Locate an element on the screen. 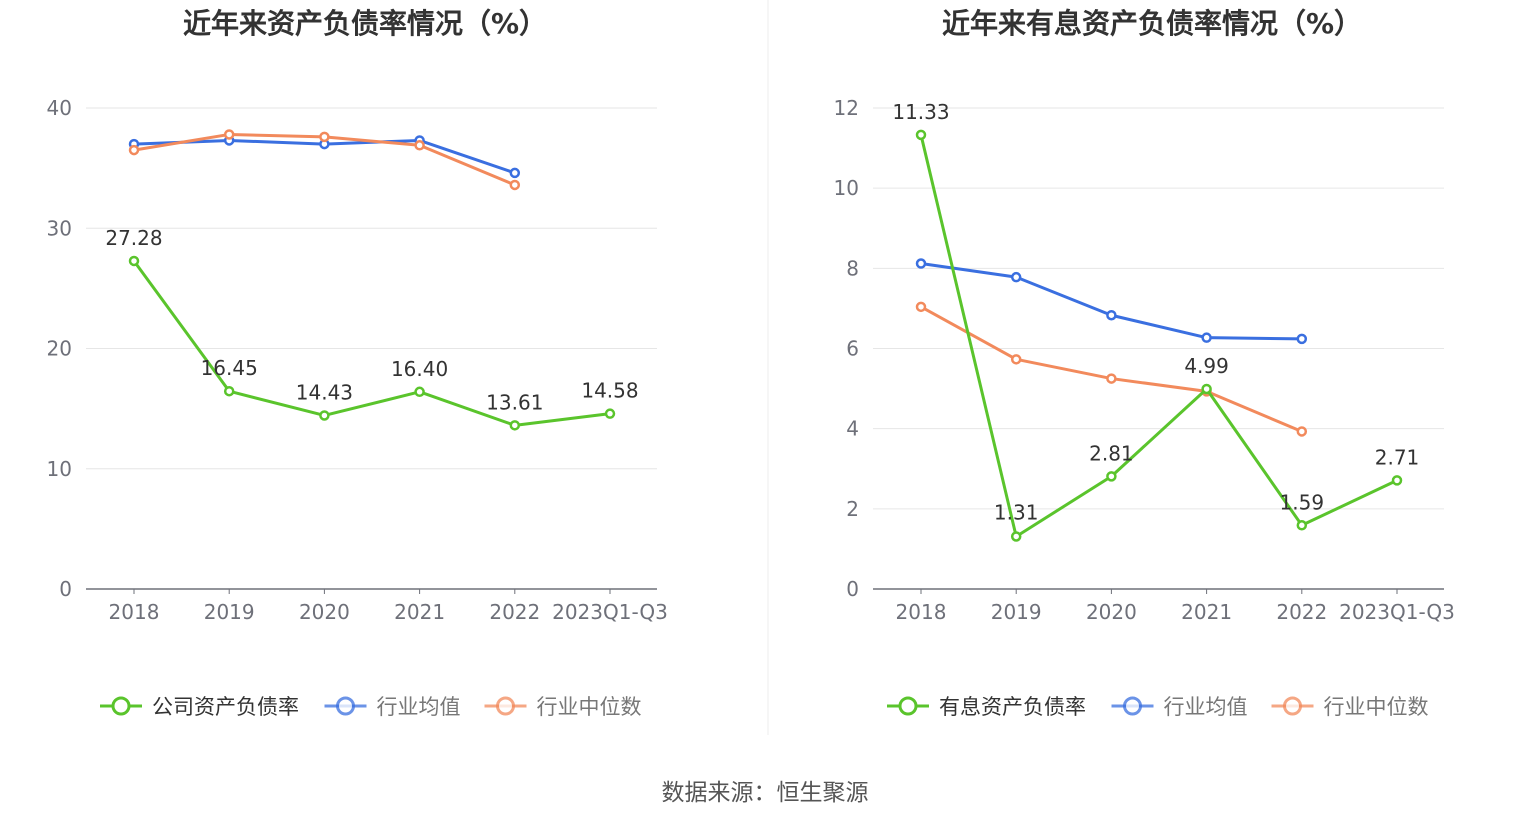 The width and height of the screenshot is (1531, 826). legend-item-label: 公司资产负债率 is located at coordinates (225, 707).